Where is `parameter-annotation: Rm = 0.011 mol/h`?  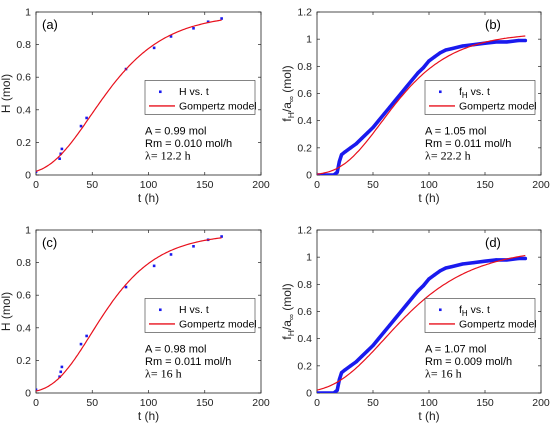
parameter-annotation: Rm = 0.011 mol/h is located at coordinates (468, 144).